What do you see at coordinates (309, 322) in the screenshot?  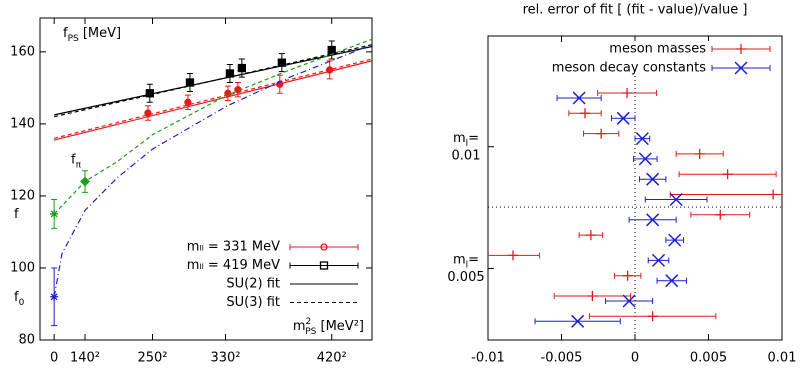 I see `x-axis-label-sup: 2` at bounding box center [309, 322].